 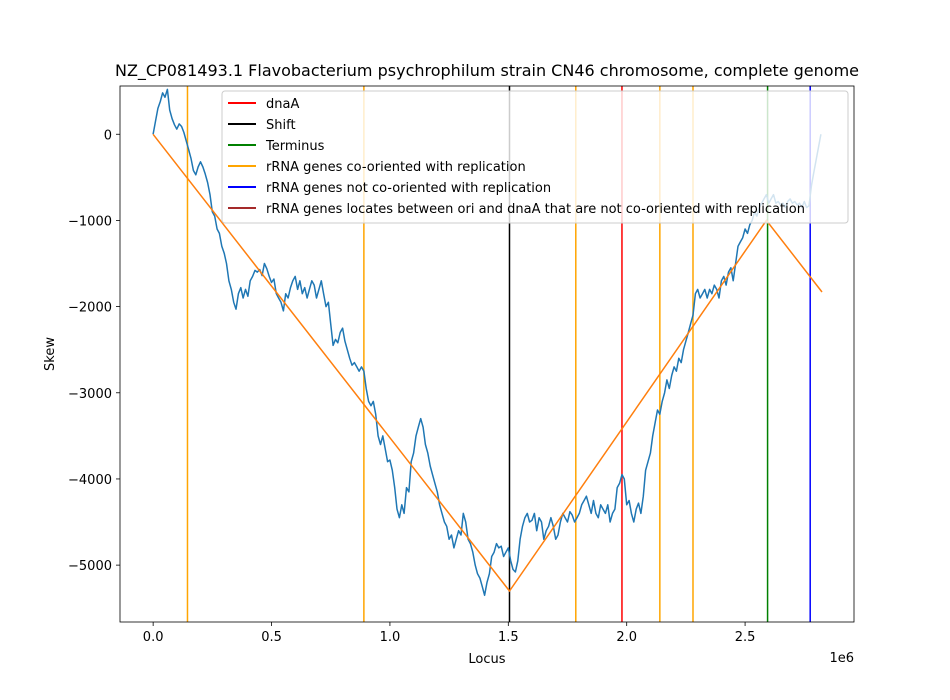 I want to click on x-axis-label: Locus, so click(x=486, y=659).